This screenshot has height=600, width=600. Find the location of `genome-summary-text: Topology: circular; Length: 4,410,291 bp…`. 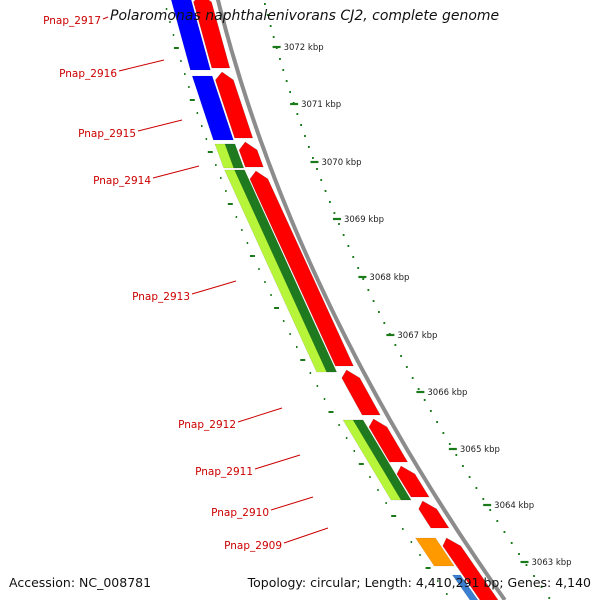

genome-summary-text: Topology: circular; Length: 4,410,291 bp… is located at coordinates (419, 582).